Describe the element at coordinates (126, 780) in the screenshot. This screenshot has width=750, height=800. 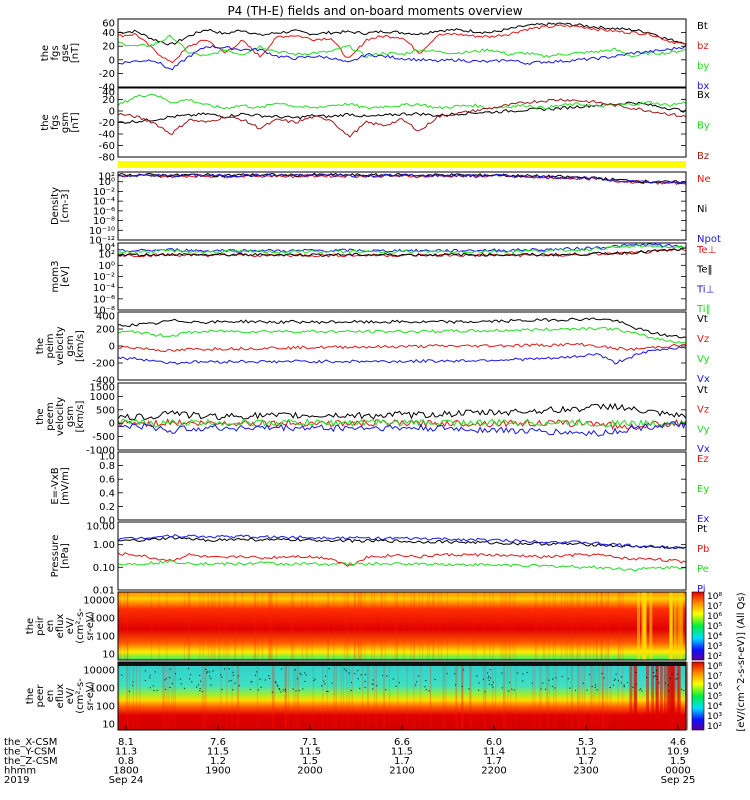
I see `xaxis-date-start: Sep 24` at that location.